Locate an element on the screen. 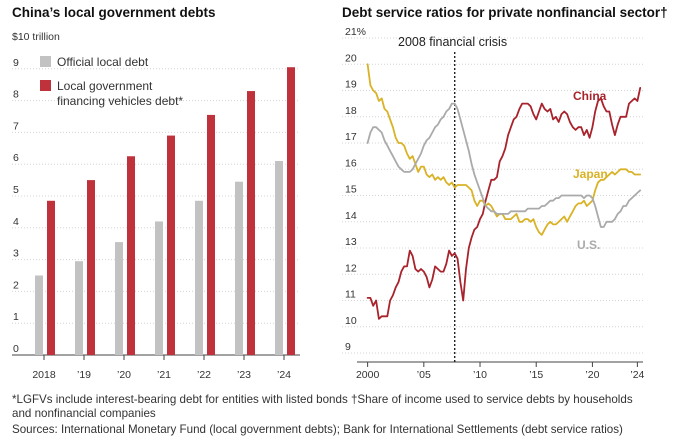 The height and width of the screenshot is (441, 690). left-x-tick-label: ’19 is located at coordinates (84, 375).